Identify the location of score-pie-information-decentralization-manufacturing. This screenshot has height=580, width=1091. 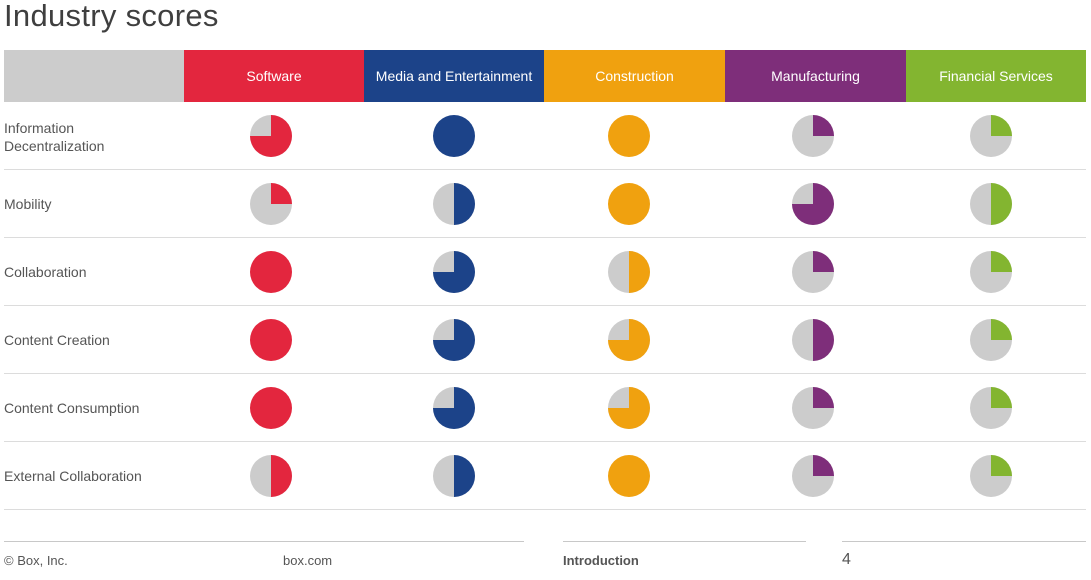
(813, 136).